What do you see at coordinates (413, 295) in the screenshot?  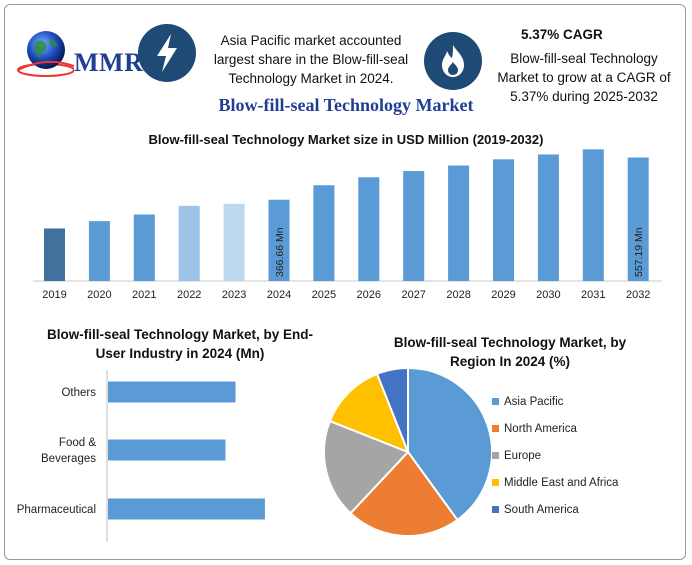 I see `x-tick-label: 2027` at bounding box center [413, 295].